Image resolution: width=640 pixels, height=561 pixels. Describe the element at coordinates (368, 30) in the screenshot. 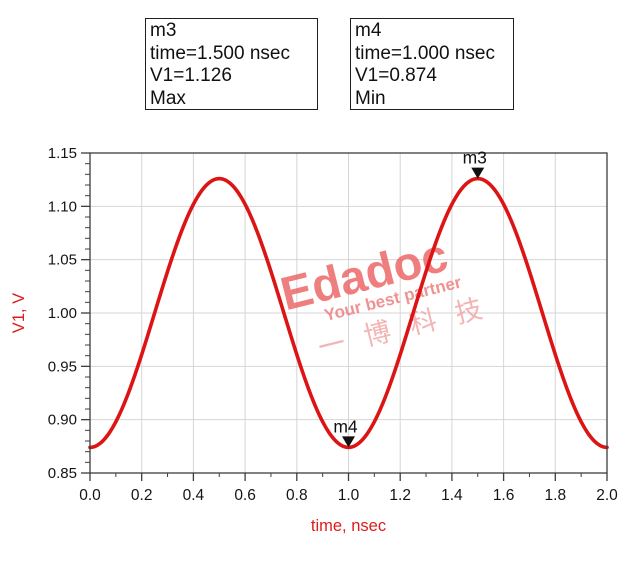

I see `marker-name: m4` at that location.